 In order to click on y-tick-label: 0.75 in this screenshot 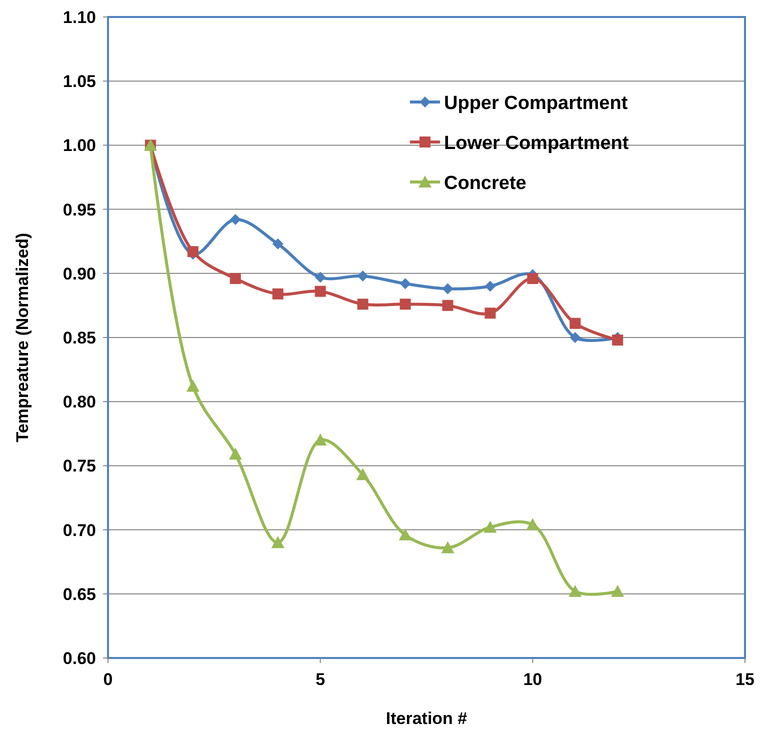, I will do `click(79, 466)`.